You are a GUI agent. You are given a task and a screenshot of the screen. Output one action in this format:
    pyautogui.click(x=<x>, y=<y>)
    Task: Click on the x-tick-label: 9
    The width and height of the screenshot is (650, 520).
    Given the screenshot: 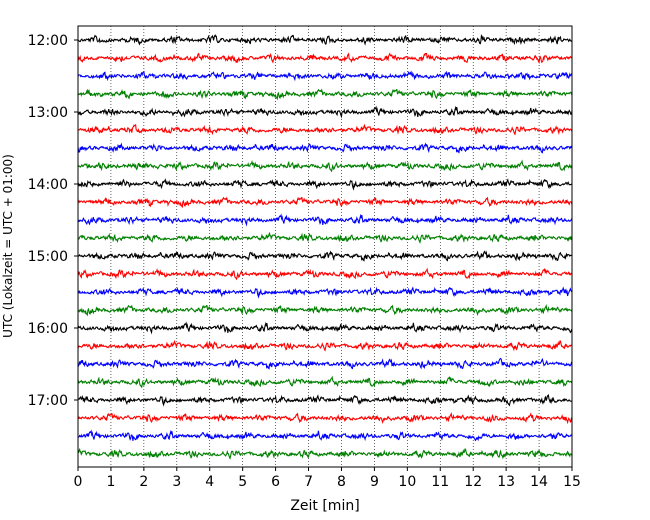 What is the action you would take?
    pyautogui.click(x=374, y=482)
    